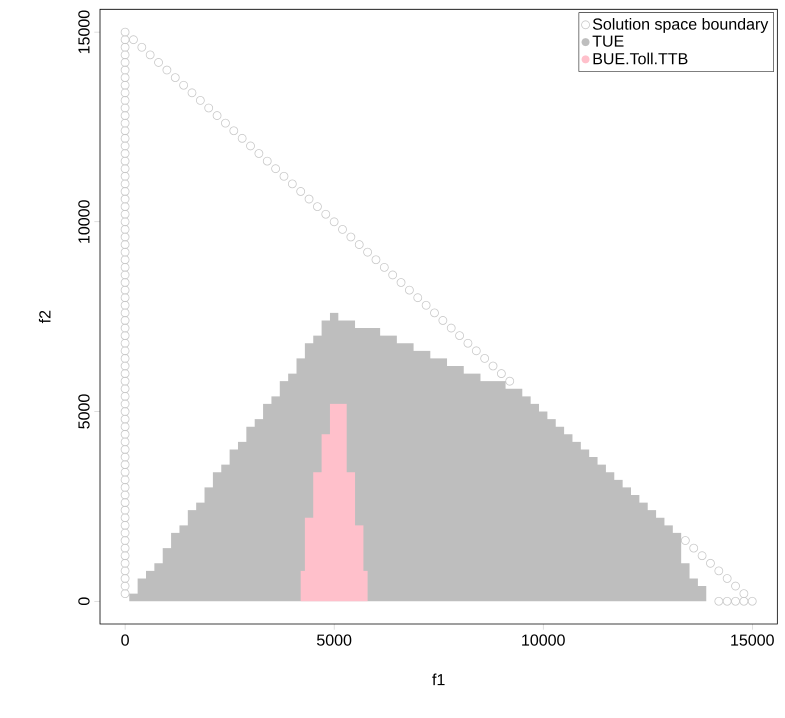  I want to click on x-tick-label: 10000, so click(543, 640).